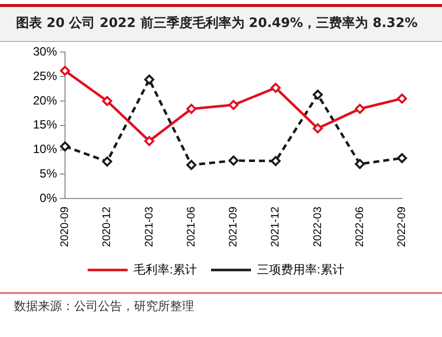 The width and height of the screenshot is (442, 337). I want to click on x-tick-label: 2021-09, so click(234, 227).